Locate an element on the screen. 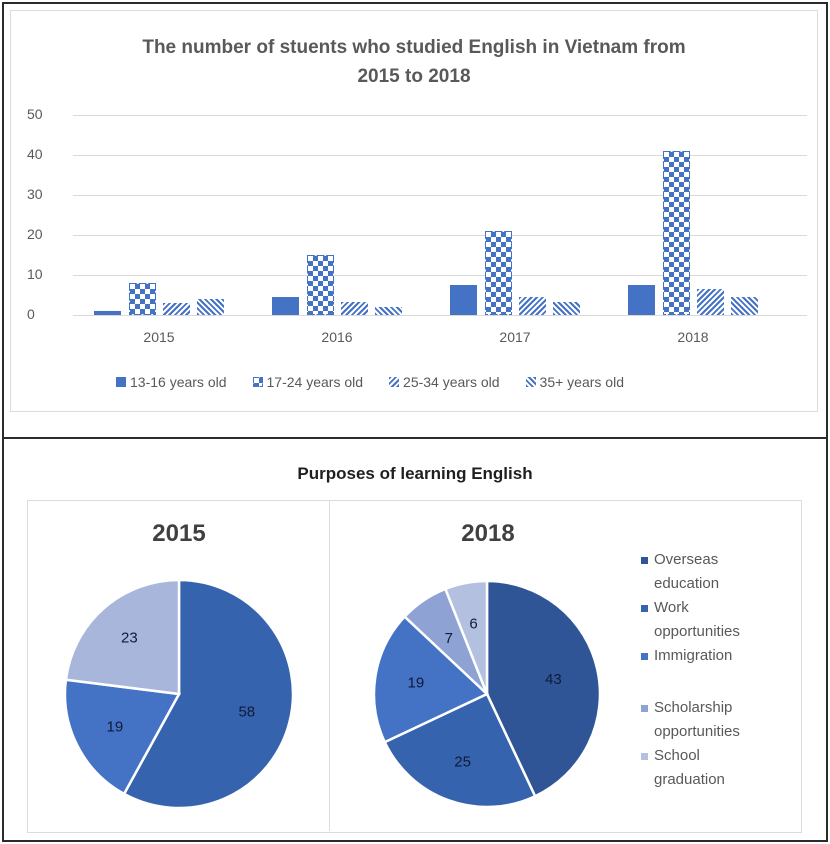  legend-item-13-16: 13-16 years old is located at coordinates (171, 382).